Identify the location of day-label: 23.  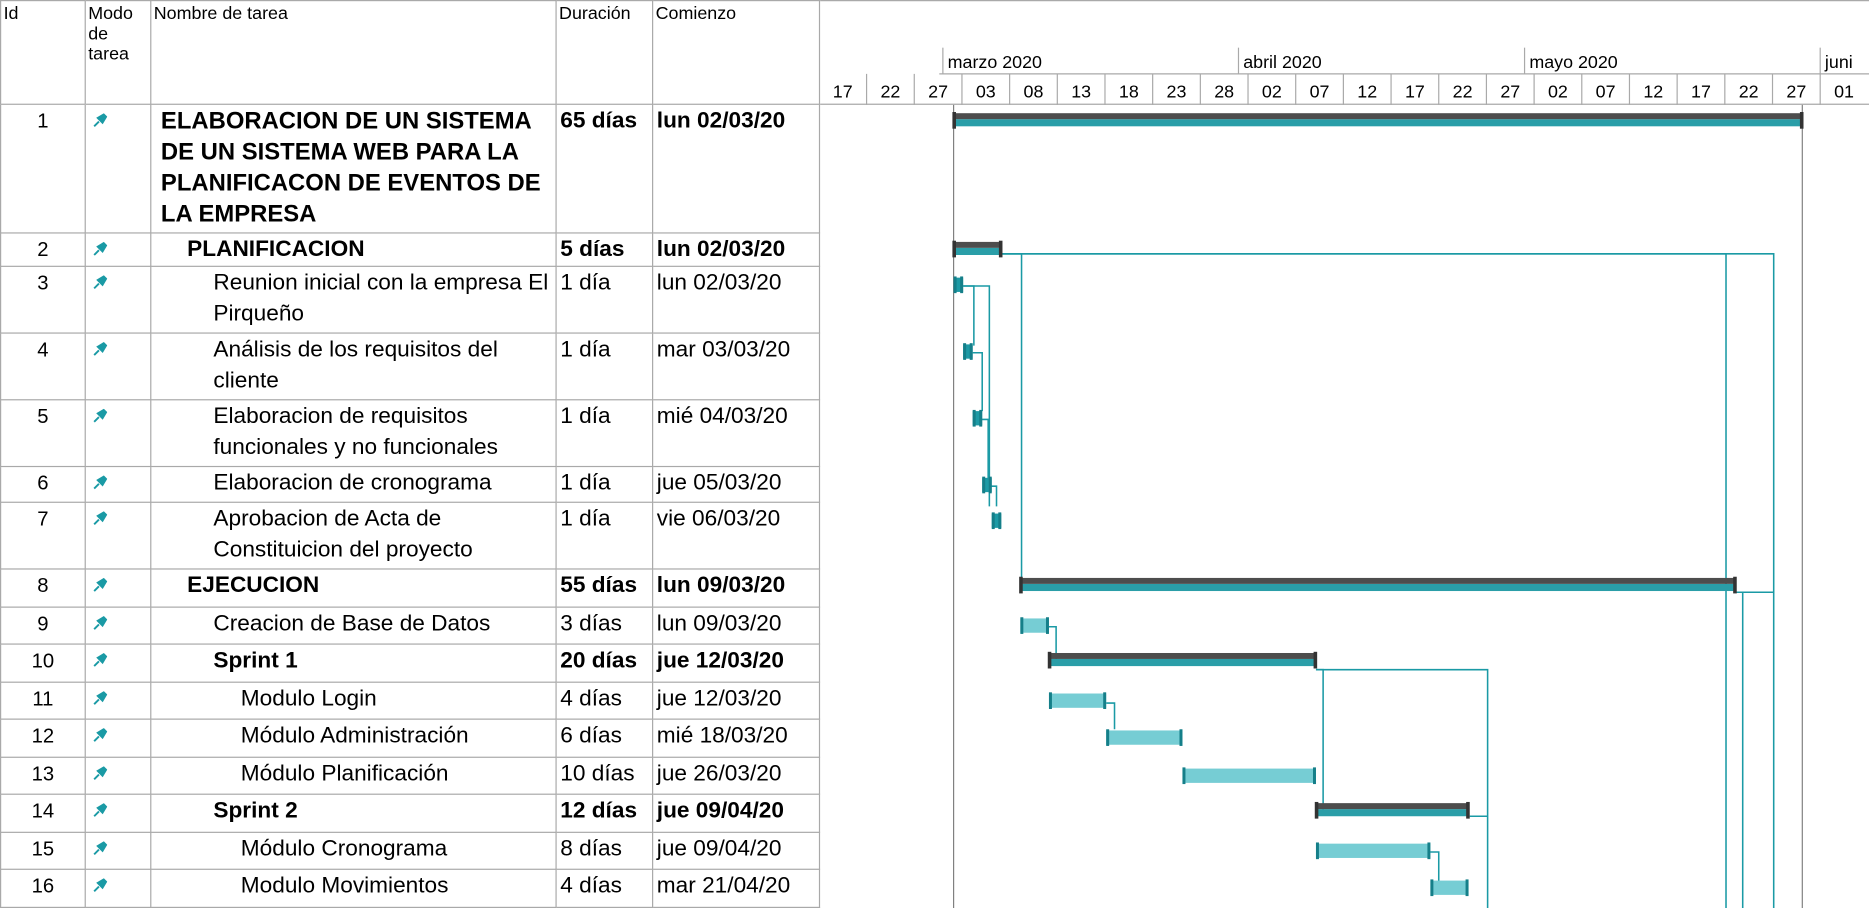
(1177, 92).